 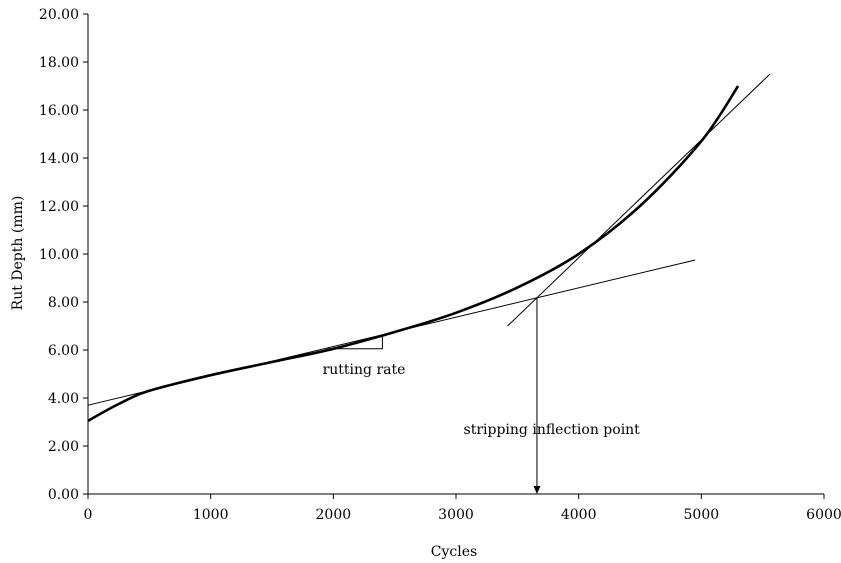 I want to click on y-tick-label: 16.00, so click(x=59, y=111).